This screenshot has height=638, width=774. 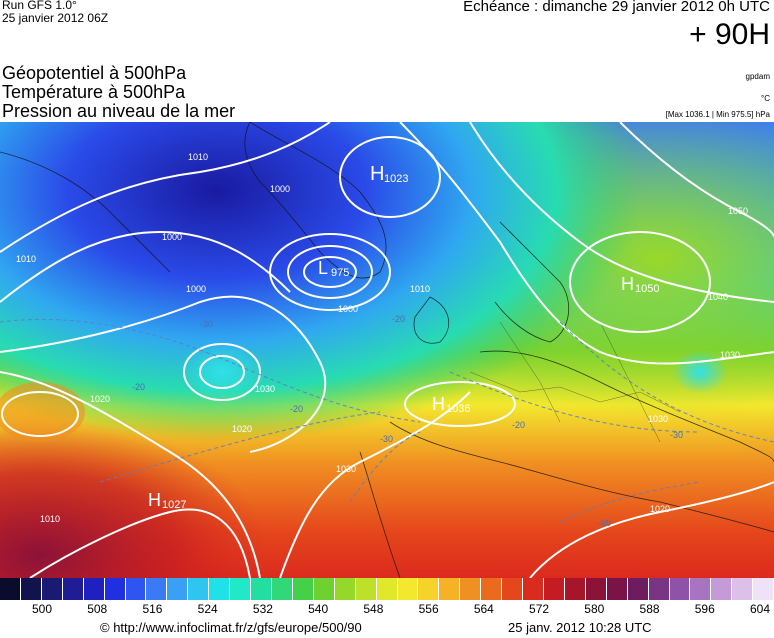 I want to click on pressure-center-h4: H, so click(x=154, y=500).